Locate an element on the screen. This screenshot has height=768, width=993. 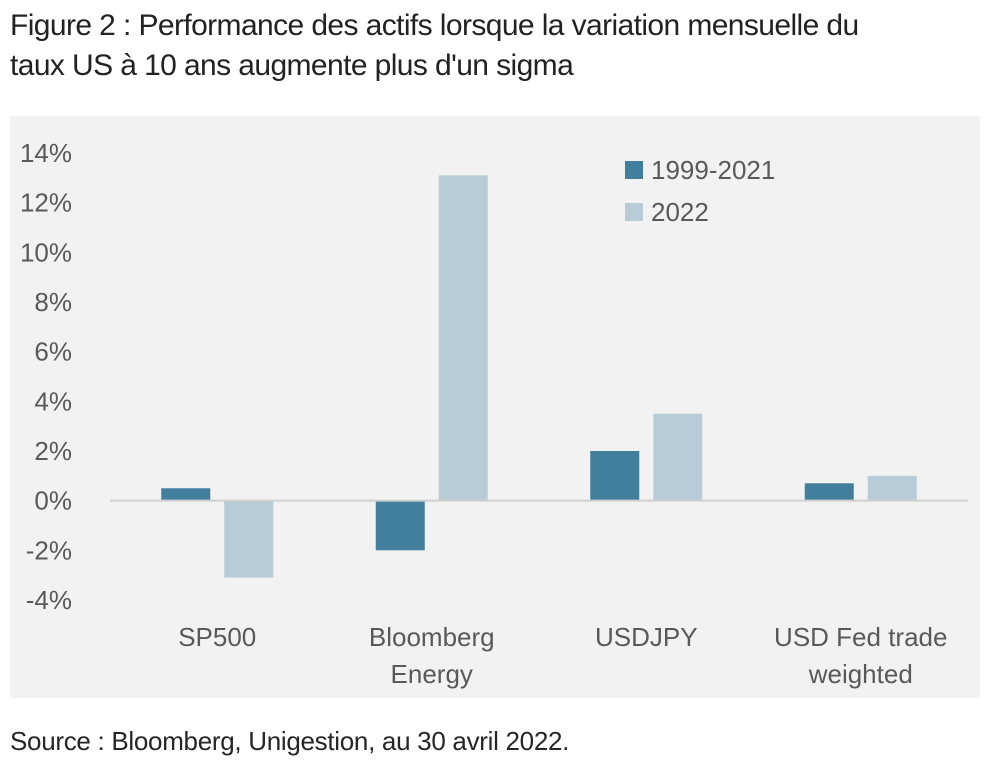
y-tick-label: 10% is located at coordinates (46, 252).